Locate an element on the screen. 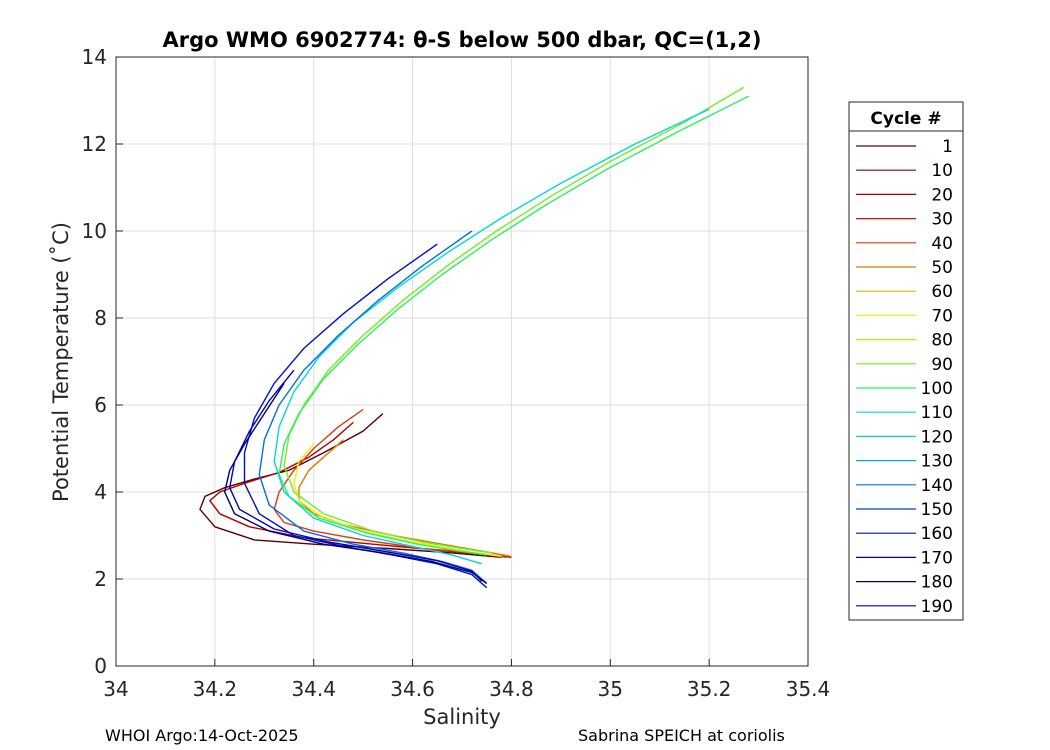 The width and height of the screenshot is (1050, 750). legend-label: 1 is located at coordinates (947, 147).